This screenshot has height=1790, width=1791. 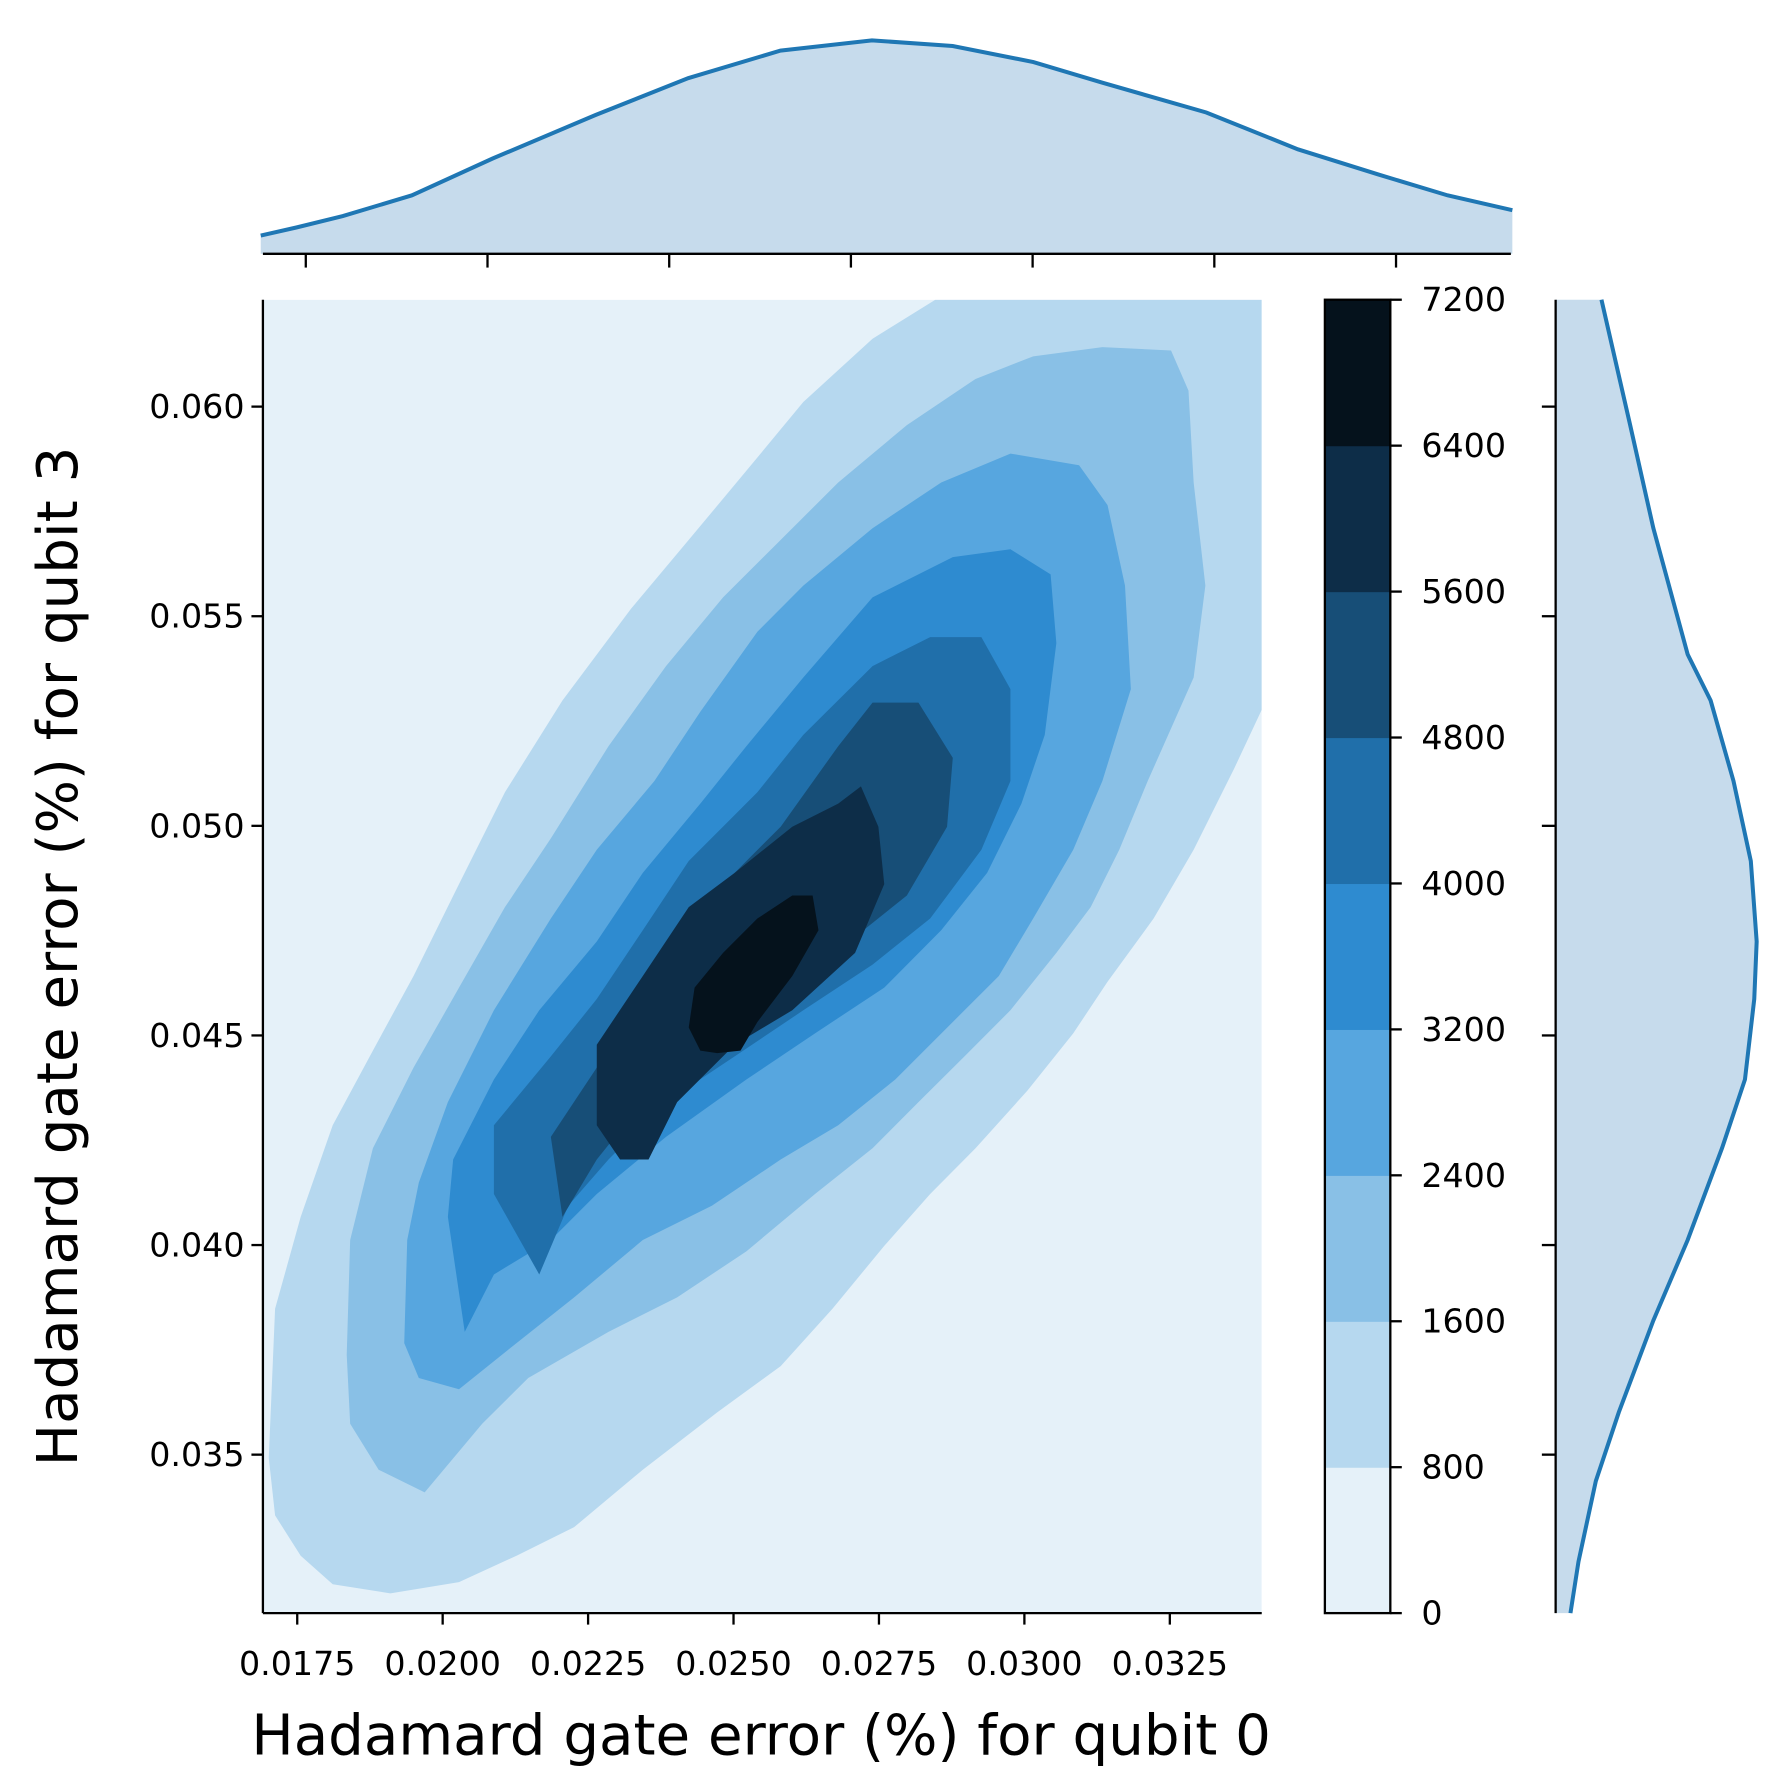 What do you see at coordinates (1463, 1321) in the screenshot?
I see `colorbar-tick-label: 1600` at bounding box center [1463, 1321].